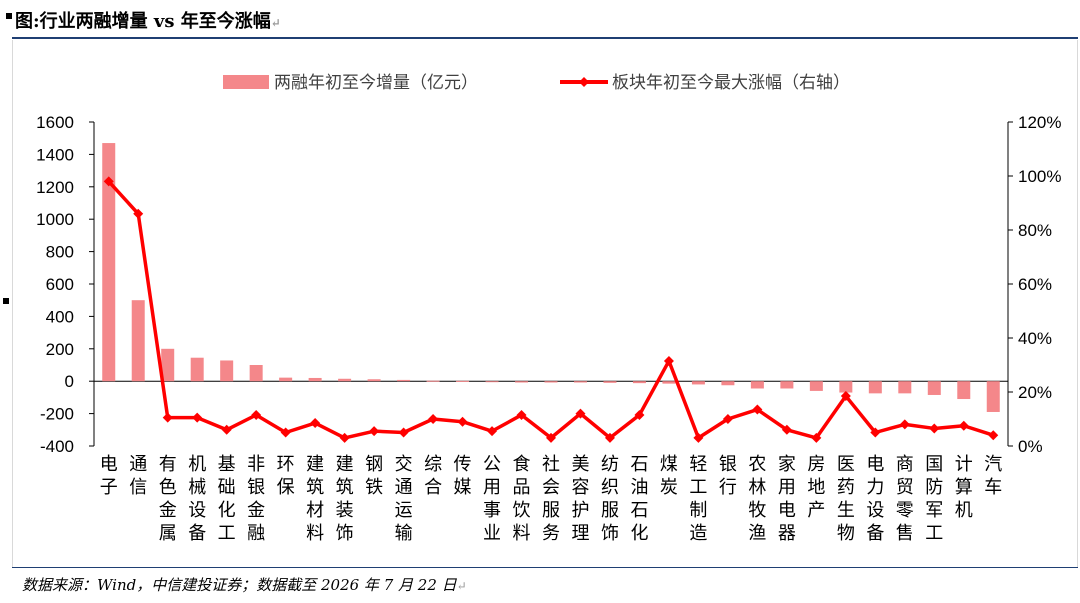 The image size is (1080, 603). Describe the element at coordinates (345, 499) in the screenshot. I see `category-label: 建筑装饰` at that location.